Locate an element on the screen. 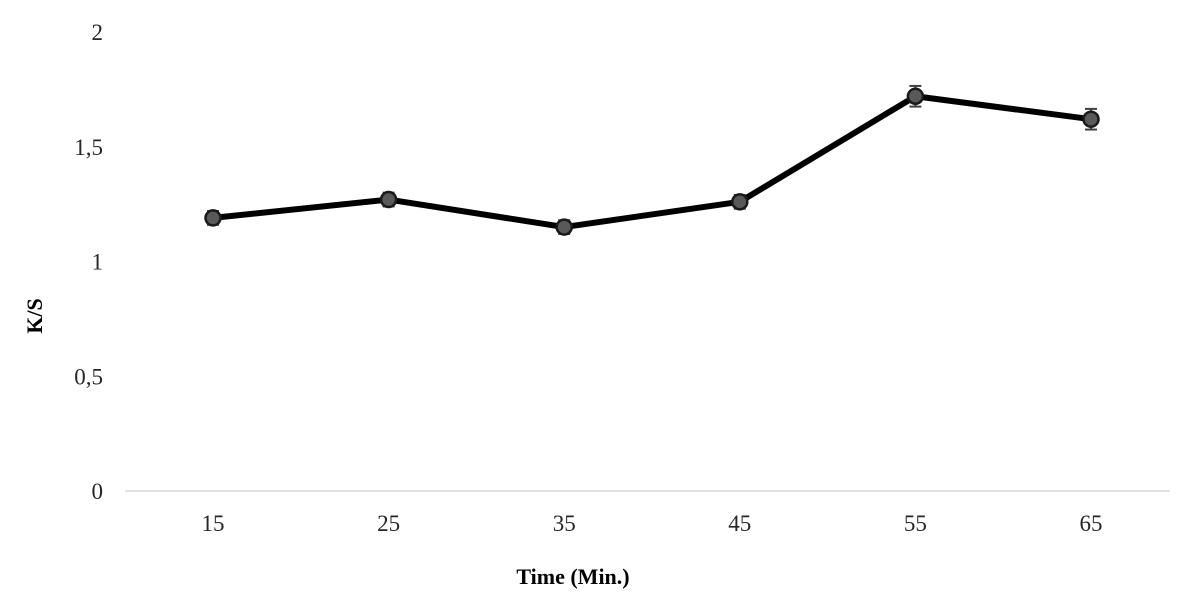 This screenshot has height=593, width=1187. y-tick-labels: 0 0,5 1 1,5 2 is located at coordinates (88, 262).